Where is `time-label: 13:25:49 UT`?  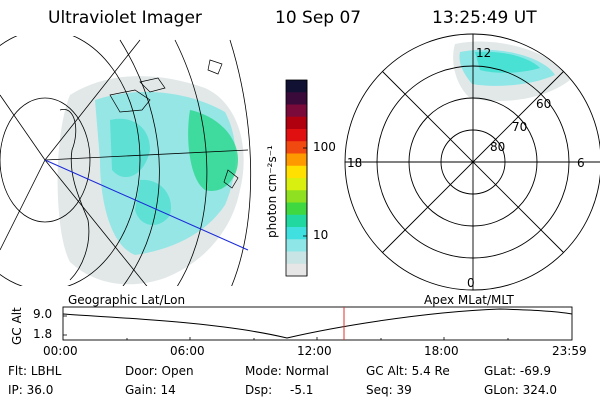 time-label: 13:25:49 UT is located at coordinates (484, 18).